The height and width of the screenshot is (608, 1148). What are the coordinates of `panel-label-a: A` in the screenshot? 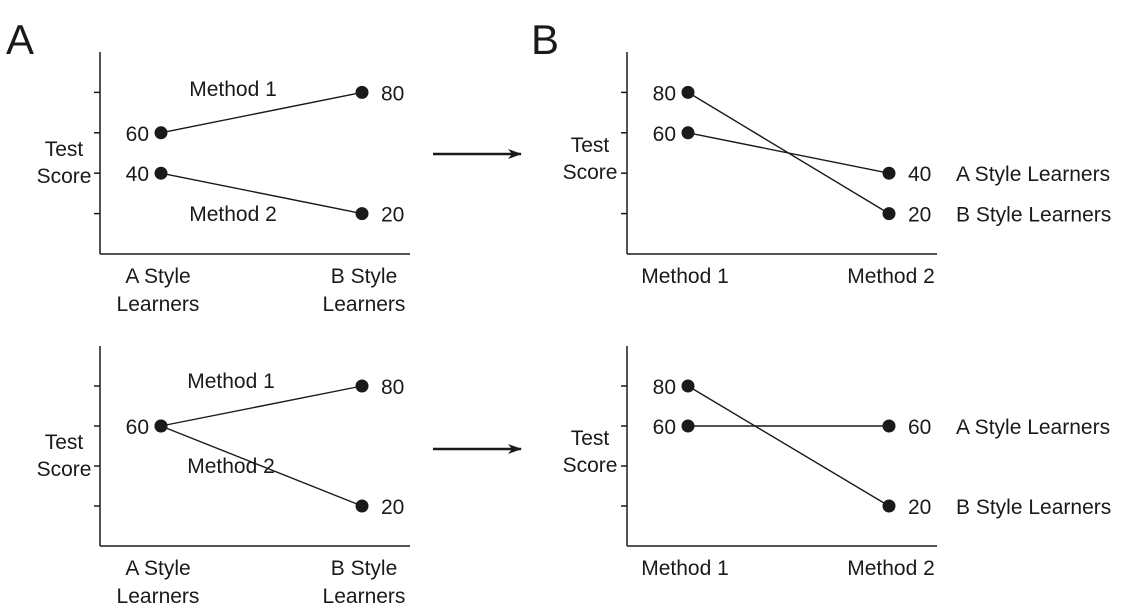 It's located at (20, 39).